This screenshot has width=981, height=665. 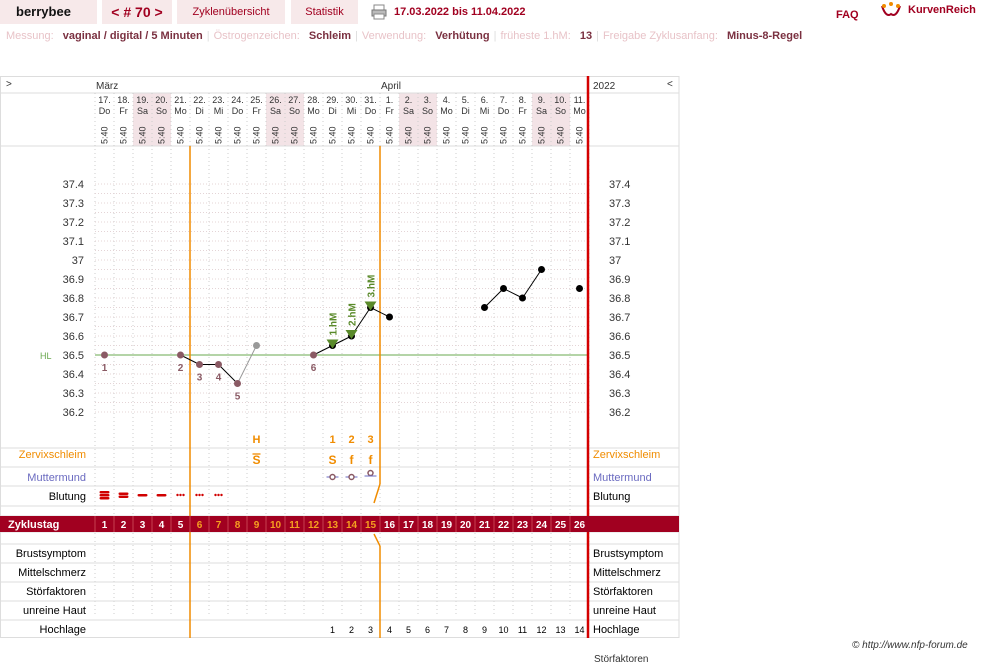 What do you see at coordinates (522, 630) in the screenshot?
I see `hochlage-count: 11` at bounding box center [522, 630].